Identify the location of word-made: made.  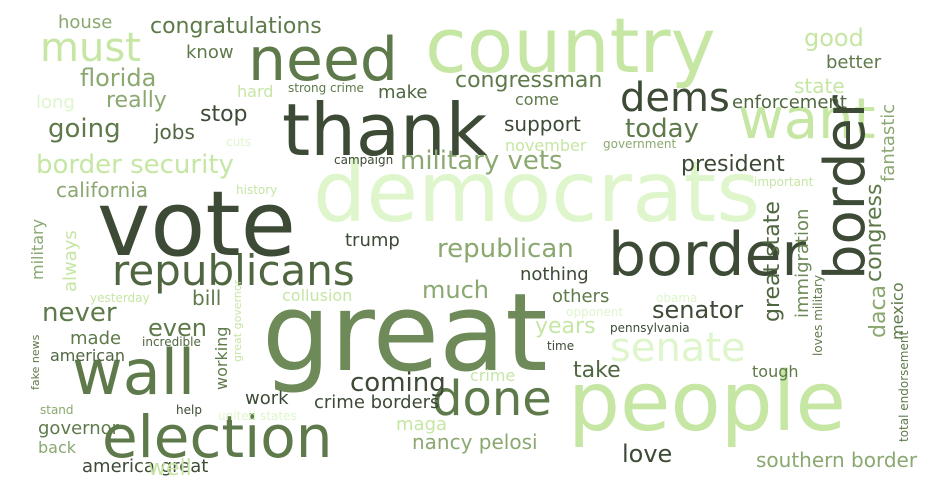
(96, 338).